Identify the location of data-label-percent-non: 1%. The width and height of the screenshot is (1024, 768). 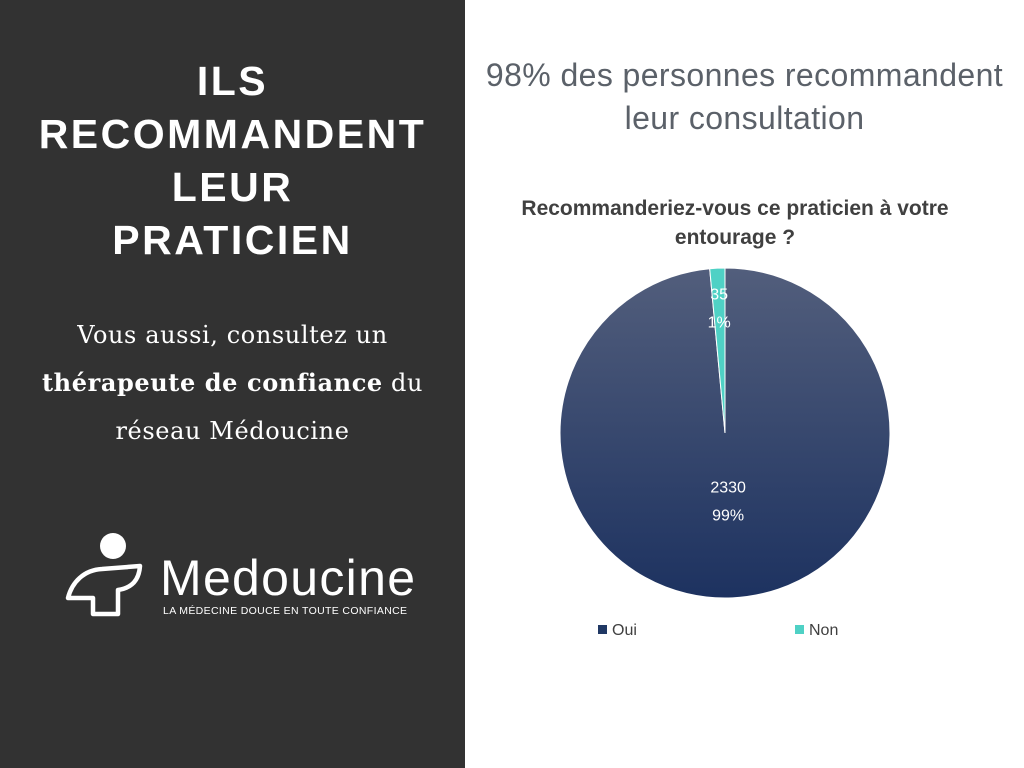
(719, 323).